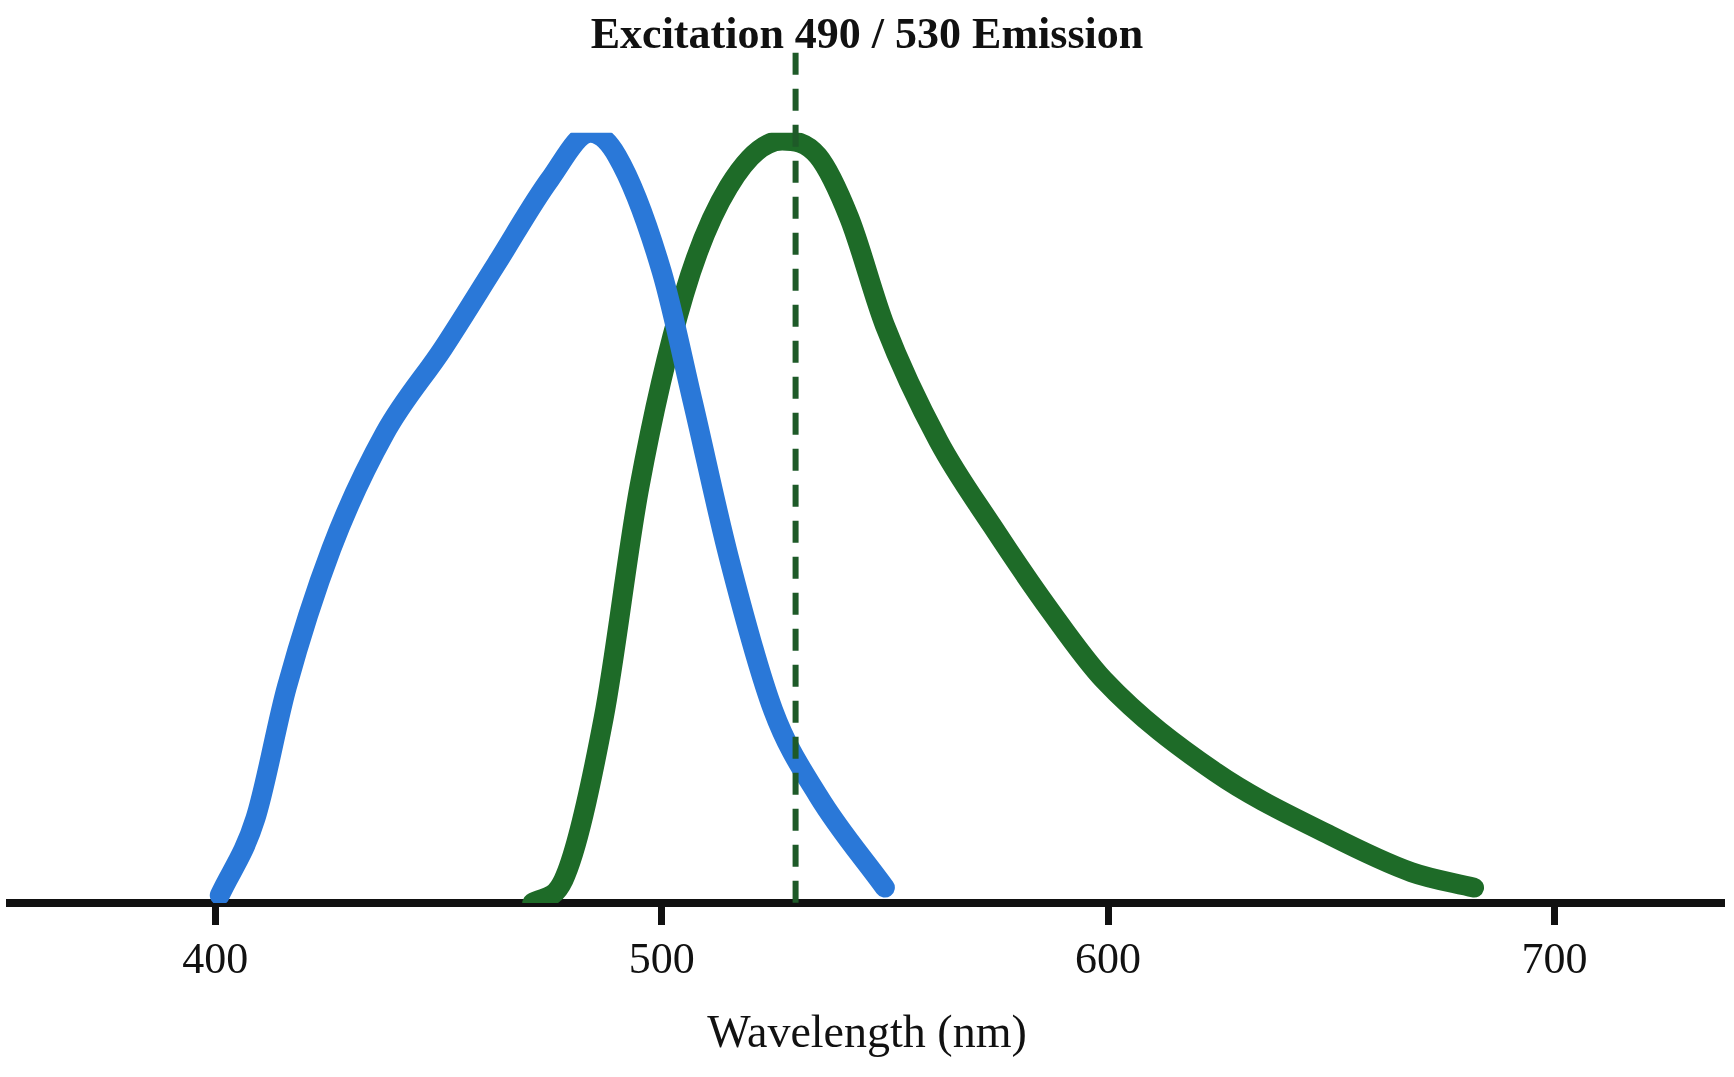 The image size is (1734, 1077). What do you see at coordinates (661, 958) in the screenshot?
I see `x-tick-label: 500` at bounding box center [661, 958].